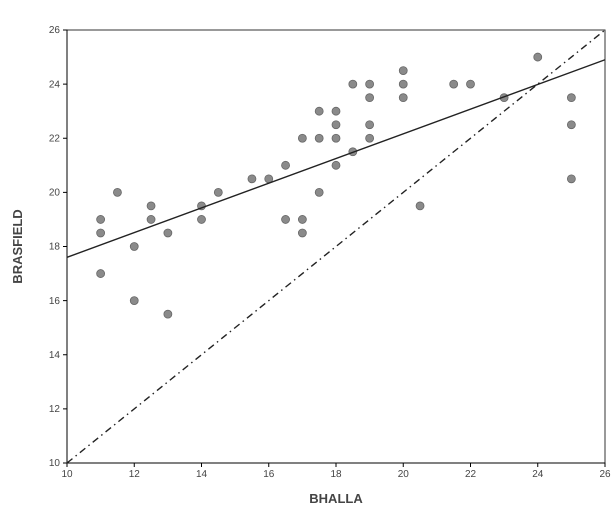 This screenshot has height=515, width=614. What do you see at coordinates (54, 138) in the screenshot?
I see `y-tick-label: 22` at bounding box center [54, 138].